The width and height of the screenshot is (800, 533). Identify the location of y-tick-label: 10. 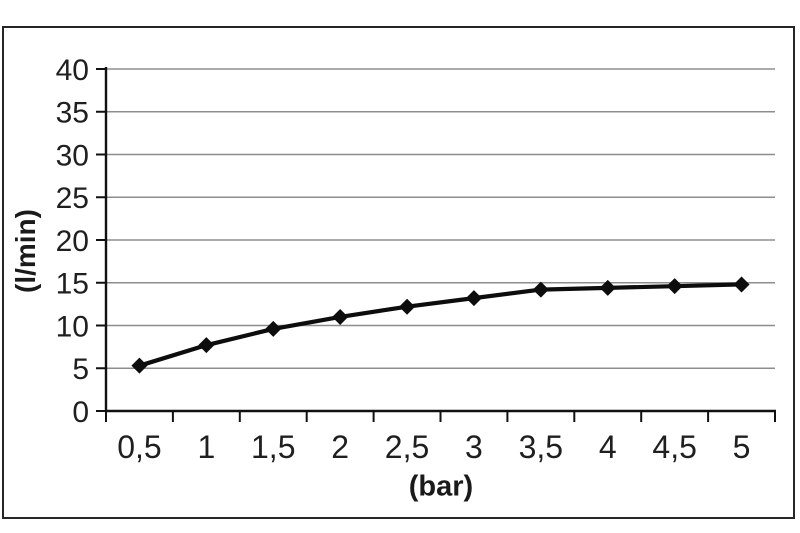
(72, 326).